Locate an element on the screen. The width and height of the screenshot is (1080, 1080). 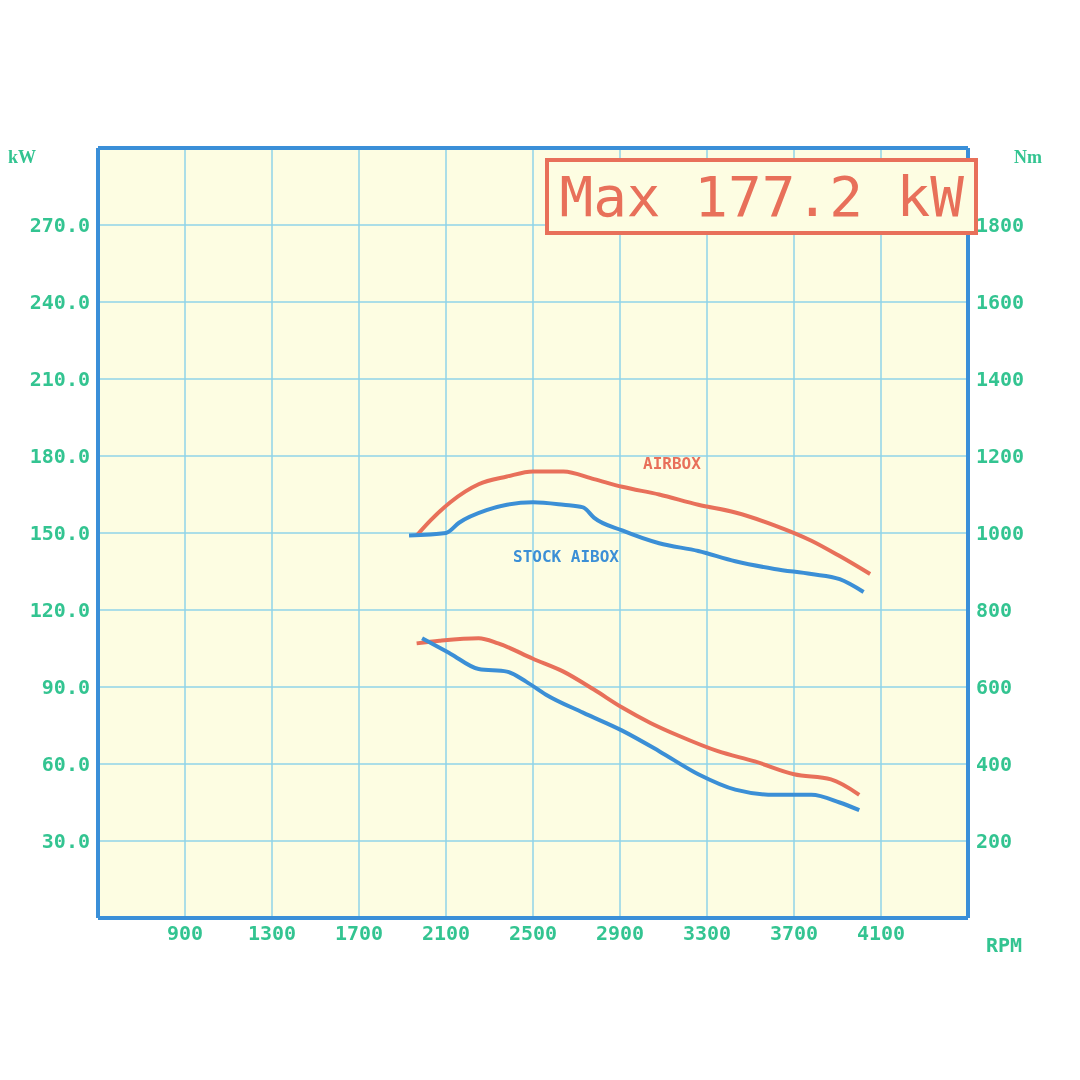
y2-tick-label: 800 is located at coordinates (994, 610).